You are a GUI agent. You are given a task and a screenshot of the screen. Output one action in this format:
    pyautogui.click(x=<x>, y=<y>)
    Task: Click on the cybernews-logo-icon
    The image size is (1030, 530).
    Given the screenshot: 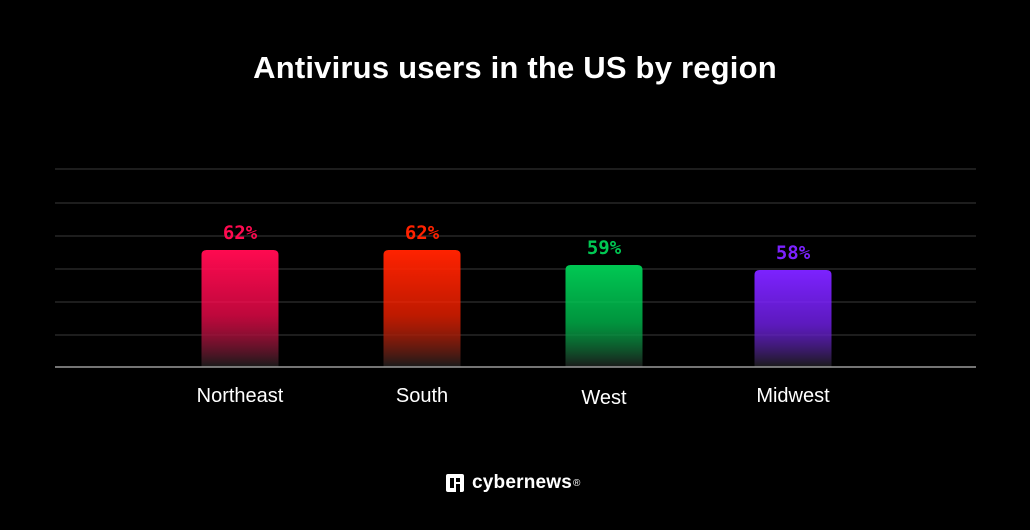 What is the action you would take?
    pyautogui.click(x=455, y=483)
    